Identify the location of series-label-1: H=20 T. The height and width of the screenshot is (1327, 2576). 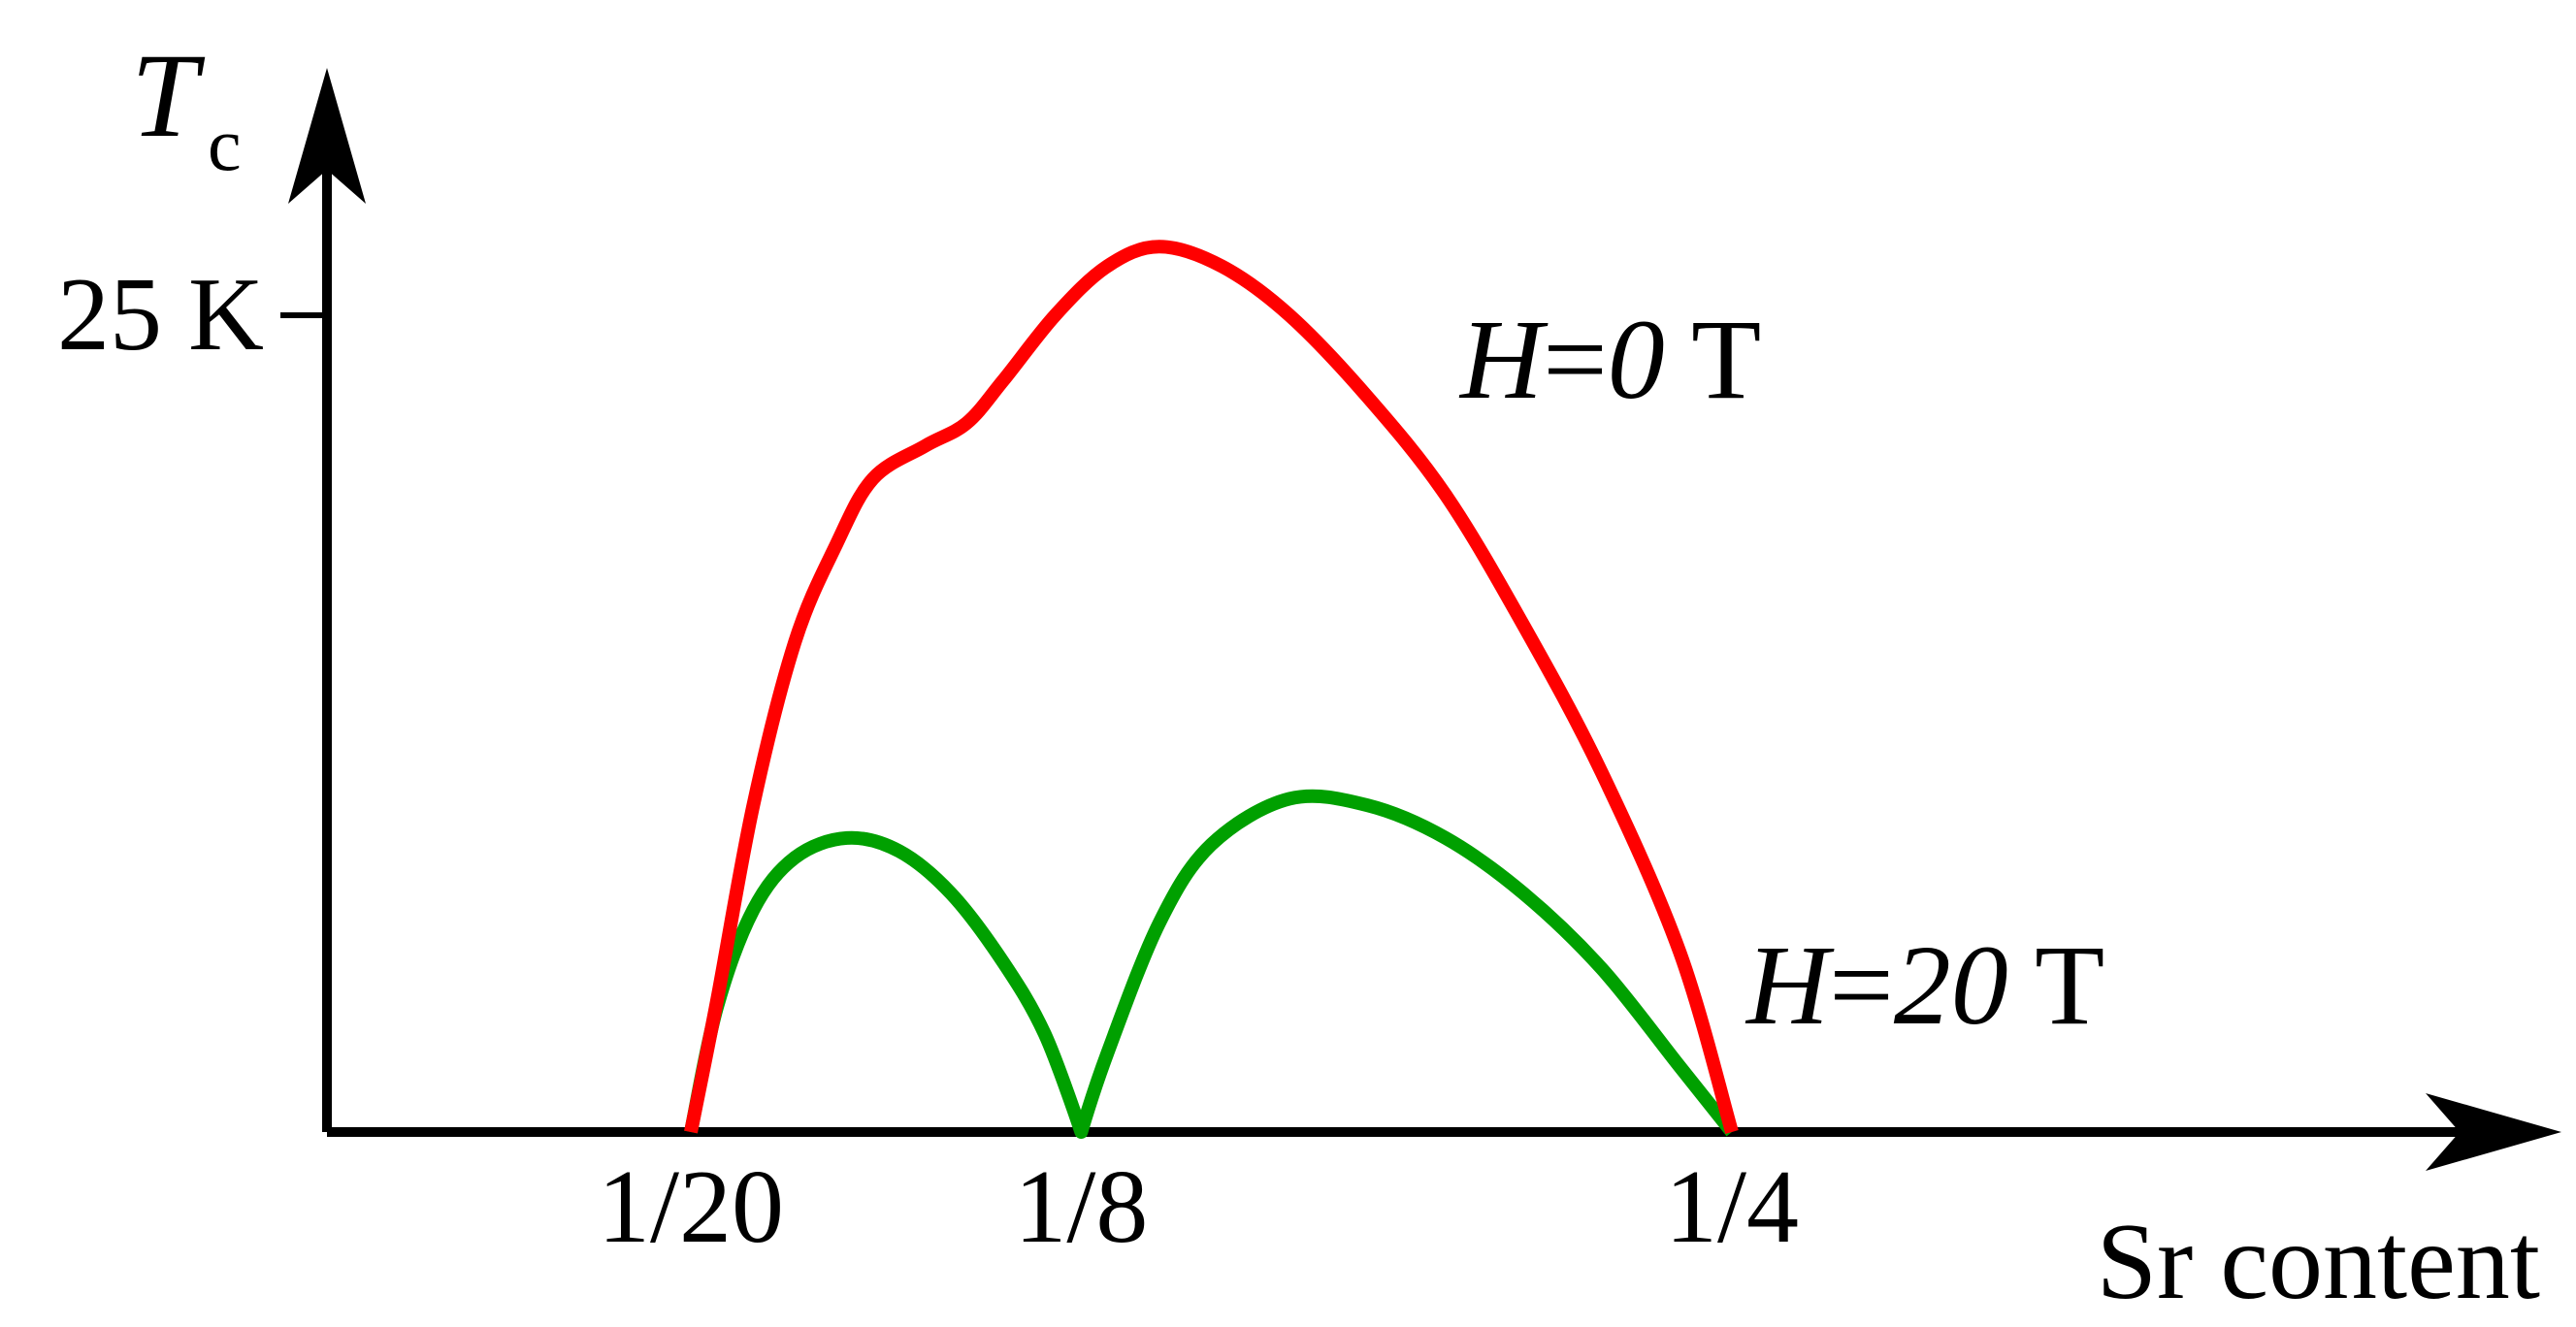
(1925, 986).